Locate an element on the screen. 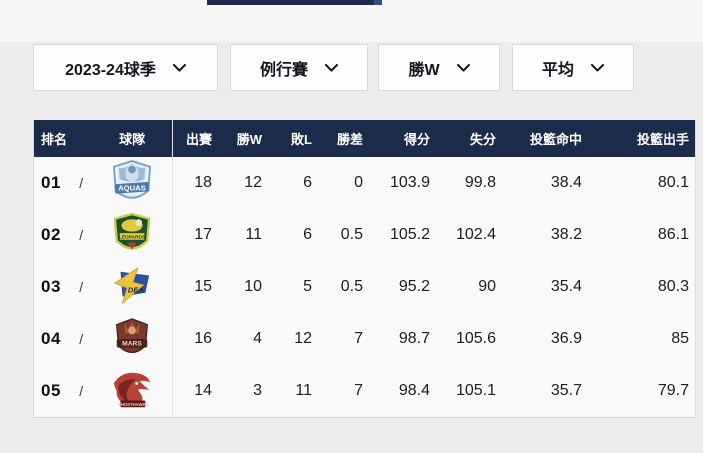 Image resolution: width=703 pixels, height=453 pixels. stat-losses: 11 is located at coordinates (303, 390).